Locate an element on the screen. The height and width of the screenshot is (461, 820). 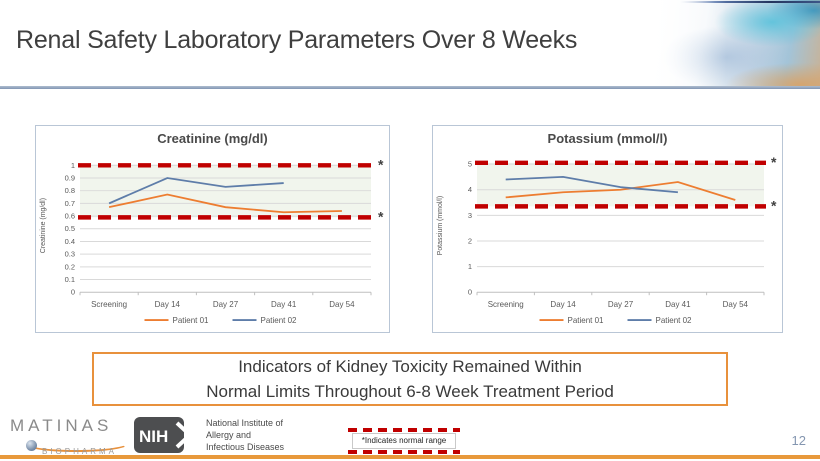
normal-range-key: *Indicates normal range is located at coordinates (404, 441).